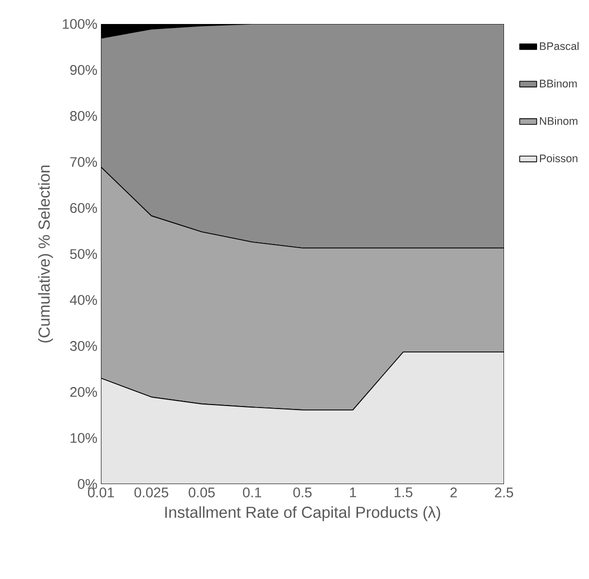  I want to click on y-tick-label: 50%, so click(83, 254).